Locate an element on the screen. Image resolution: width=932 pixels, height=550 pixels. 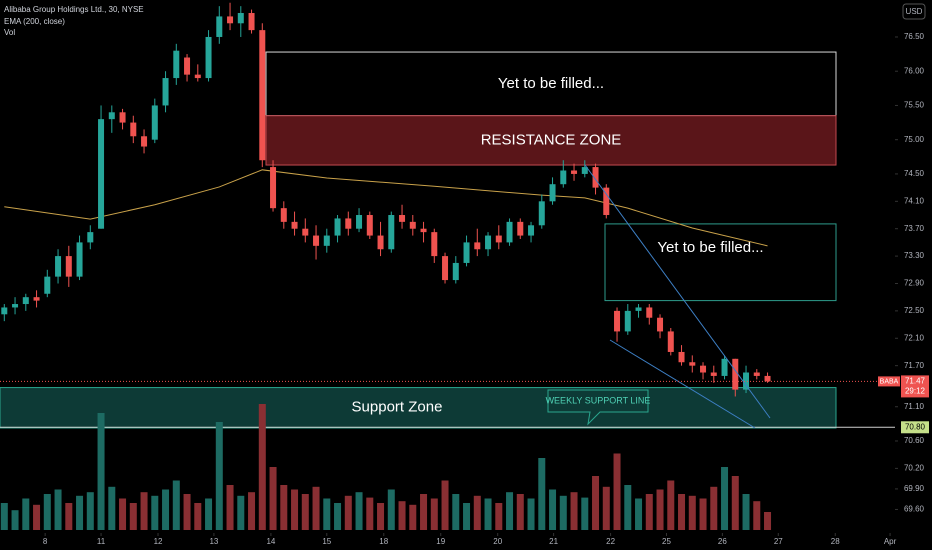
currency: USD is located at coordinates (914, 11).